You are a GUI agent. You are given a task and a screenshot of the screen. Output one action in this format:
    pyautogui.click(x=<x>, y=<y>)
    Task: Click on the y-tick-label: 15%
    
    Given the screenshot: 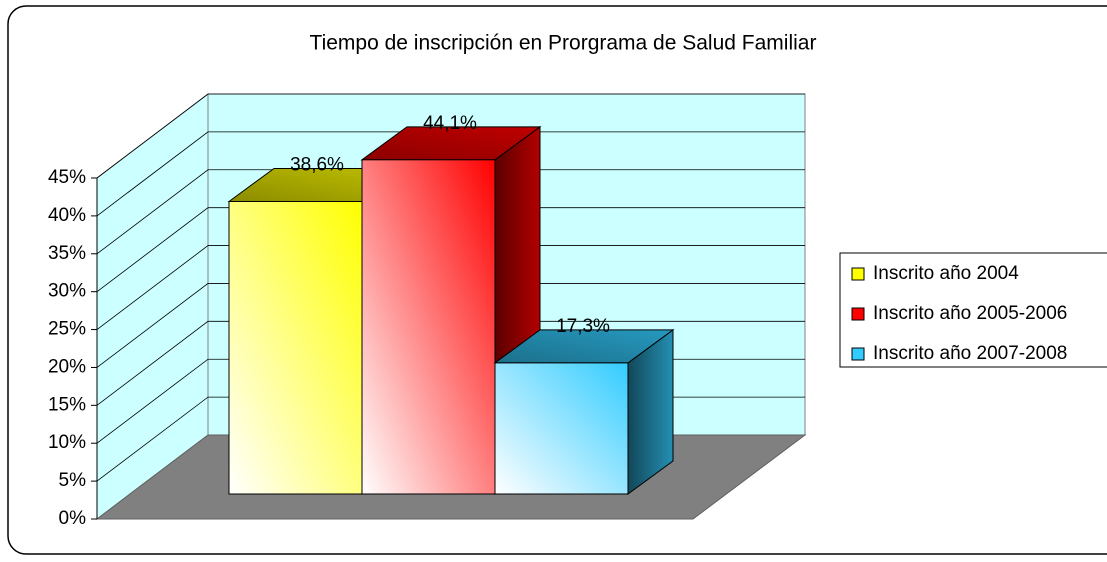 What is the action you would take?
    pyautogui.click(x=67, y=404)
    